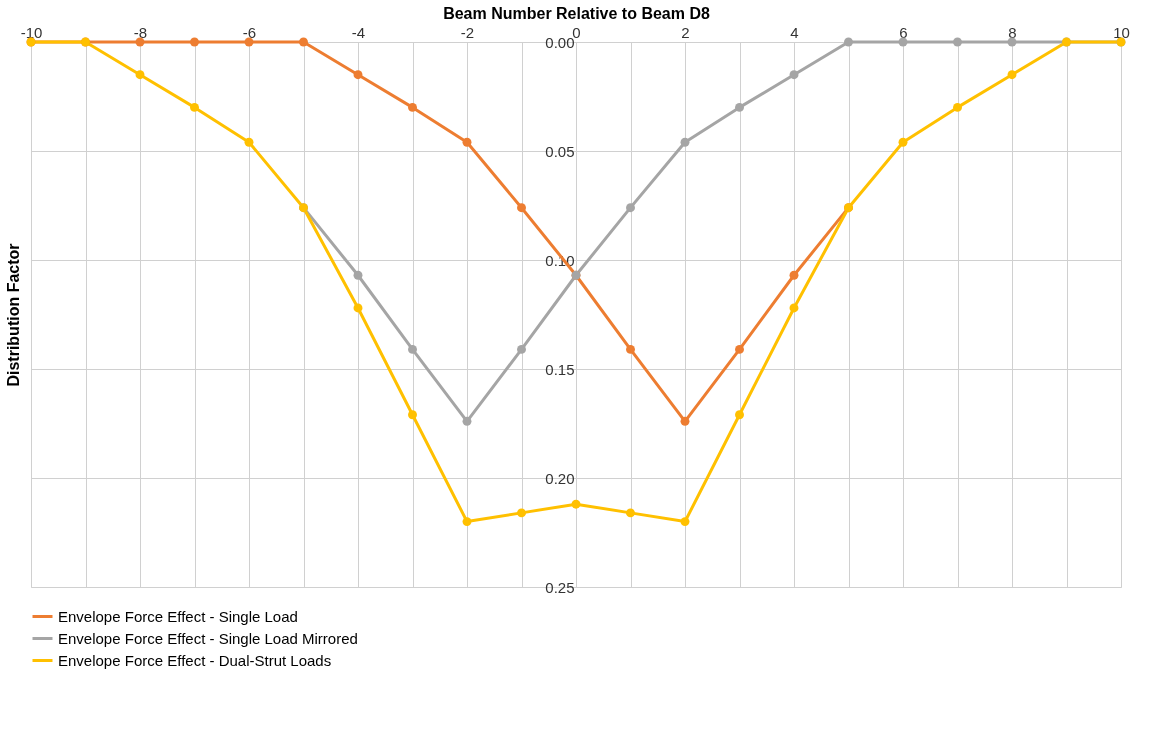 The height and width of the screenshot is (742, 1153). What do you see at coordinates (560, 369) in the screenshot?
I see `y-tick-label: 0.15` at bounding box center [560, 369].